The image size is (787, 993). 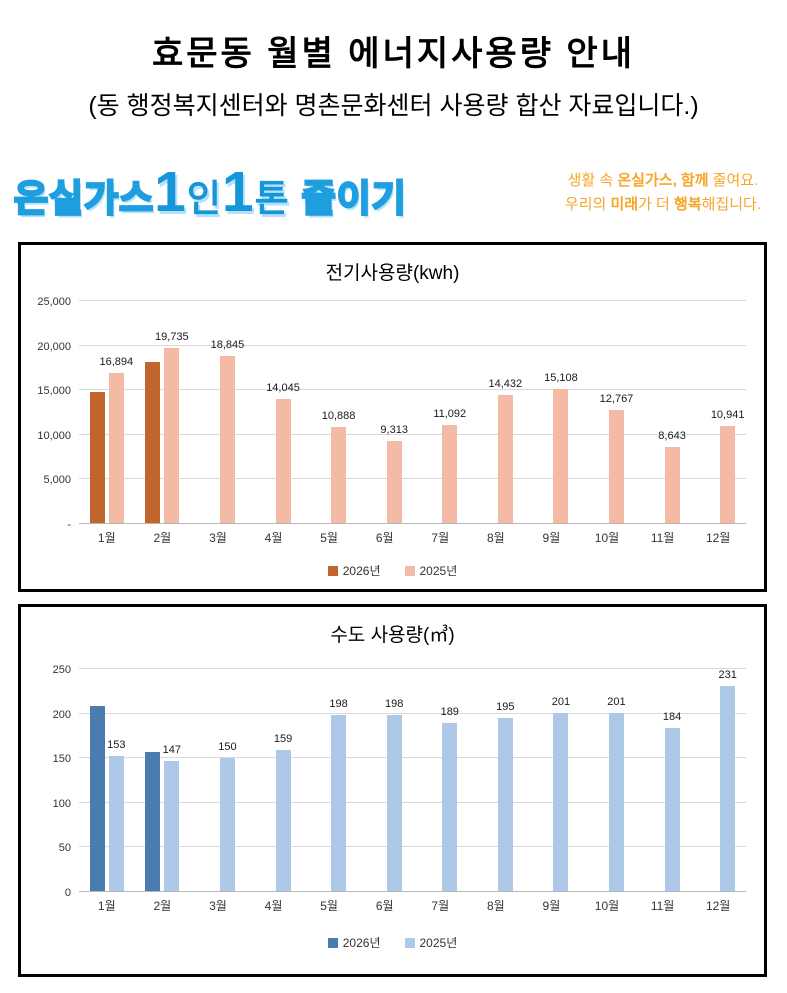 I want to click on month-group: 184, so click(x=663, y=780).